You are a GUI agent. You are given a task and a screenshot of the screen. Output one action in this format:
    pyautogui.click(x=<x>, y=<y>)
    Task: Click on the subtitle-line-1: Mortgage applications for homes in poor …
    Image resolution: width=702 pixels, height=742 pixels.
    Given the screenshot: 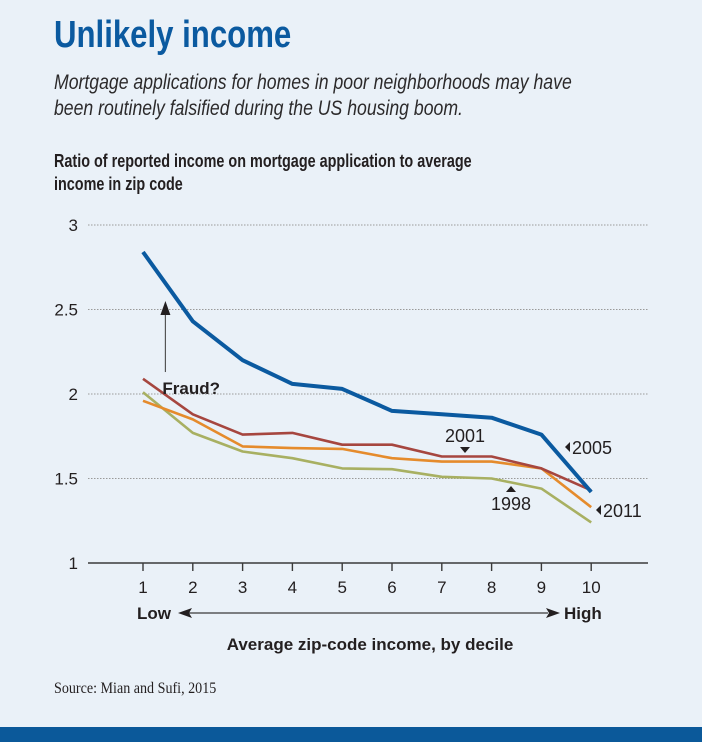 What is the action you would take?
    pyautogui.click(x=313, y=82)
    